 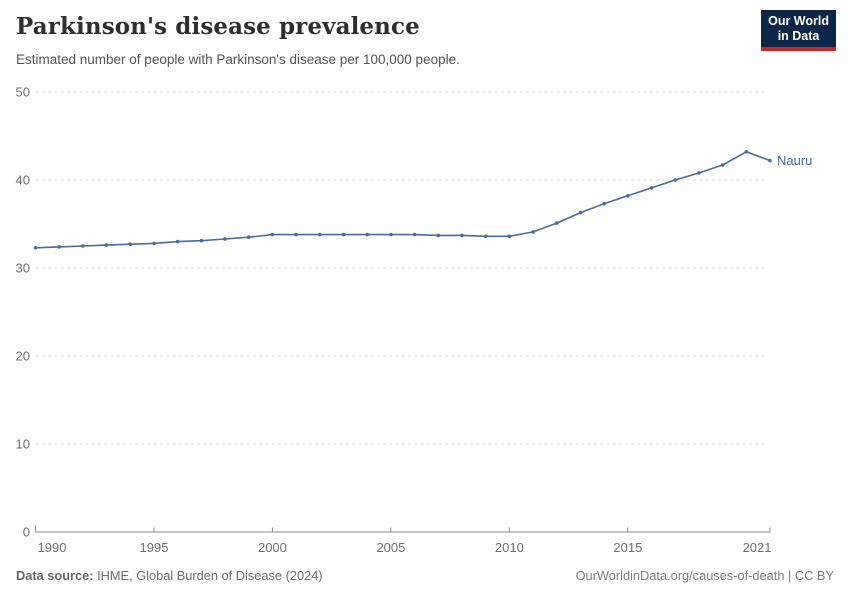 I want to click on x-tick-label: 2010, so click(x=509, y=547).